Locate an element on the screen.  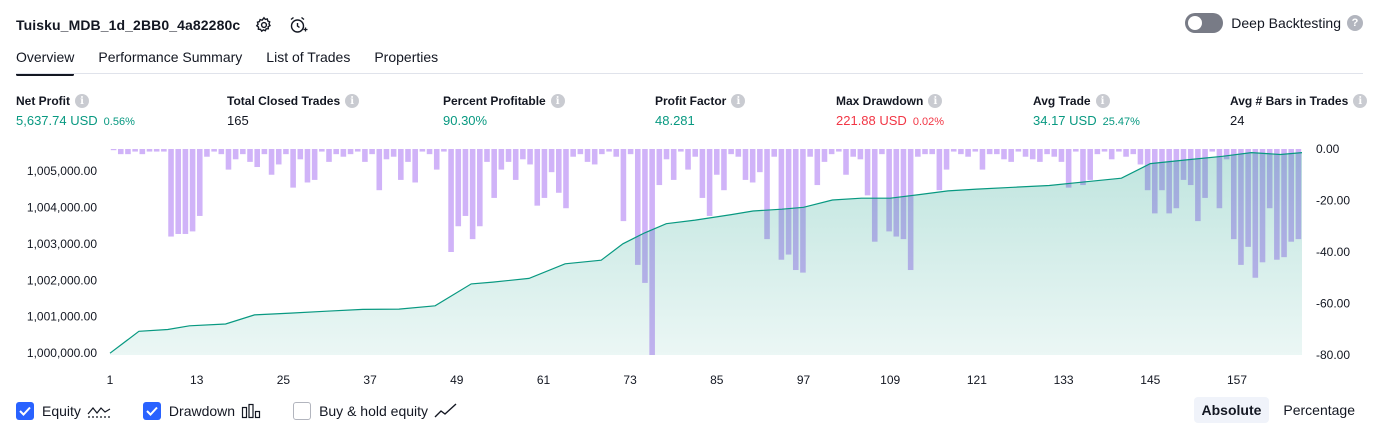
drawdown-checkbox is located at coordinates (151, 411).